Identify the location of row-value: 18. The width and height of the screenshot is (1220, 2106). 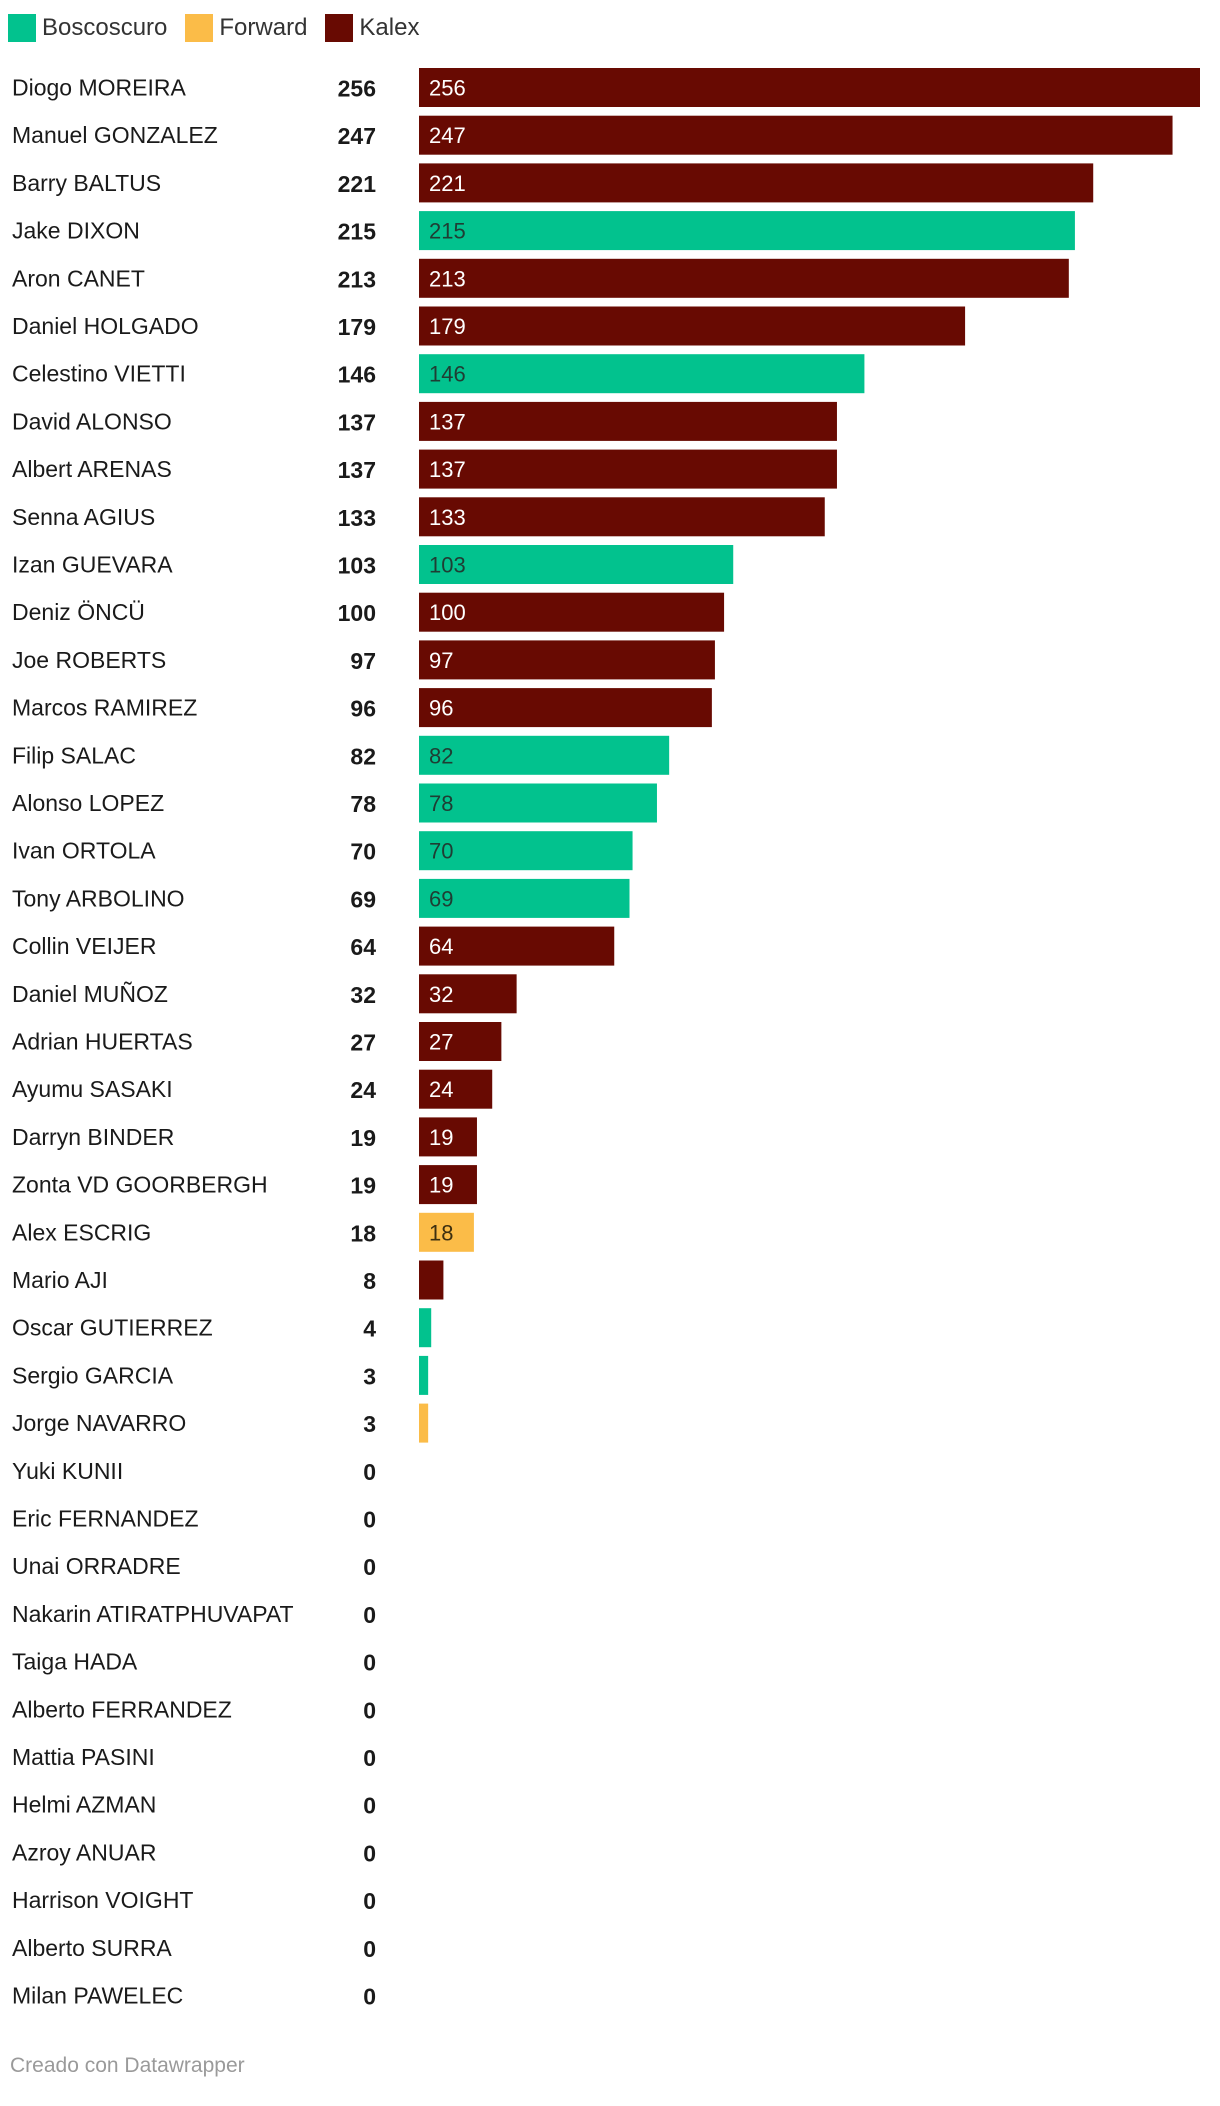
(363, 1233).